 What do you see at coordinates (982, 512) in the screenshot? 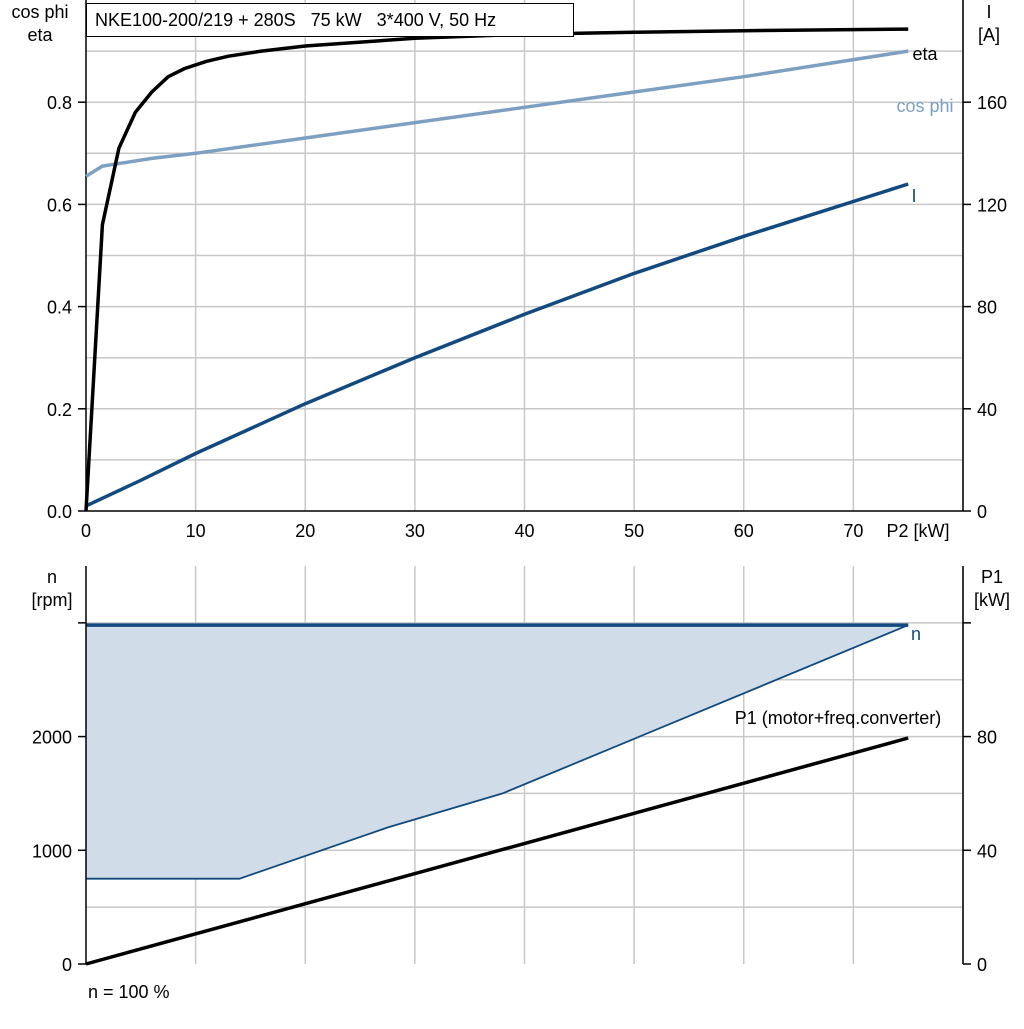
I see `p1-right-tick-label-0: 0` at bounding box center [982, 512].